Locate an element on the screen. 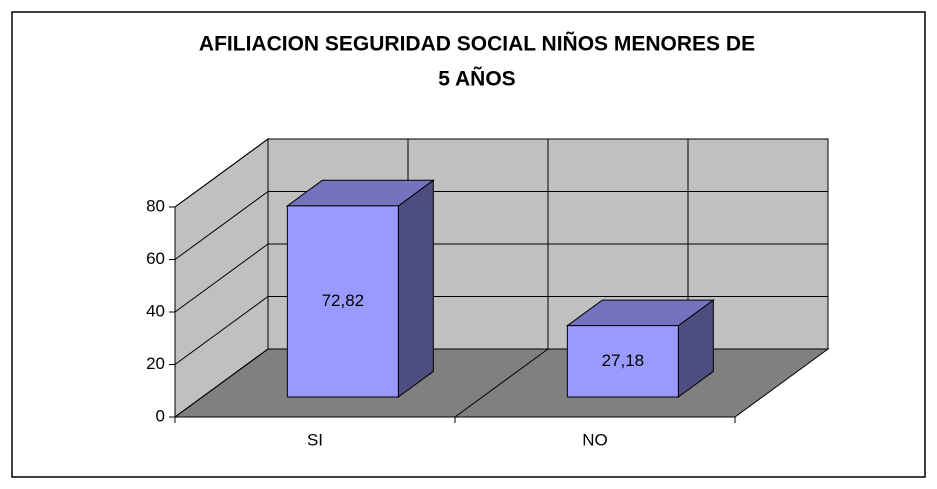 This screenshot has width=937, height=489. y-tick-label: 0 is located at coordinates (160, 415).